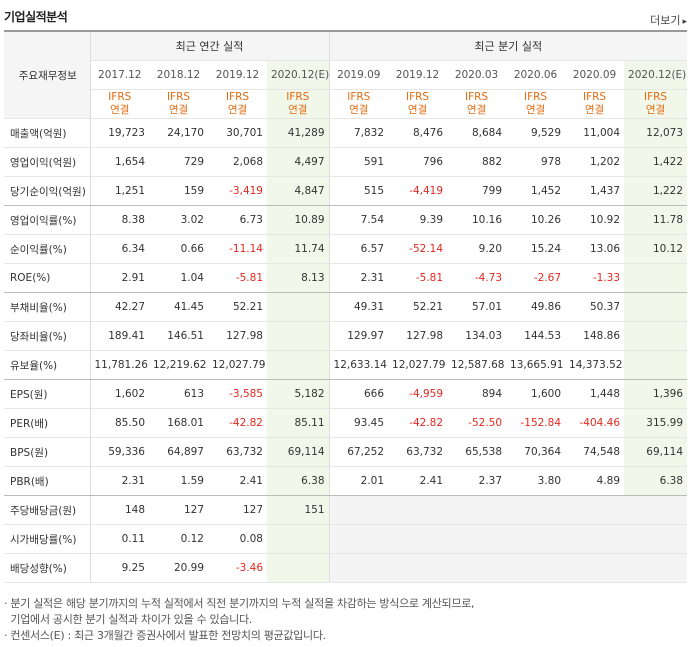 Image resolution: width=695 pixels, height=647 pixels. I want to click on annual-value-cell: 41.45, so click(178, 307).